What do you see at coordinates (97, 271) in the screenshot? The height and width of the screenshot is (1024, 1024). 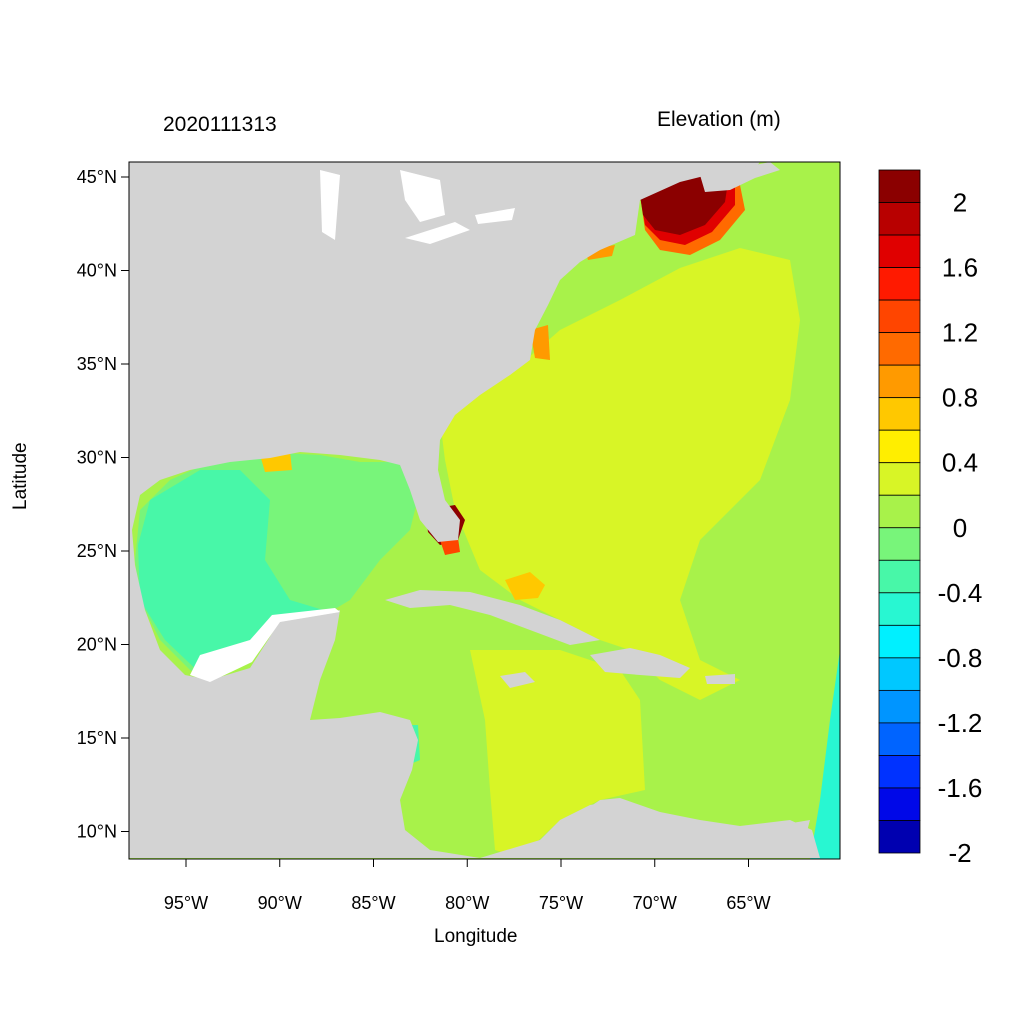 I see `y-tick-label: 40°N` at bounding box center [97, 271].